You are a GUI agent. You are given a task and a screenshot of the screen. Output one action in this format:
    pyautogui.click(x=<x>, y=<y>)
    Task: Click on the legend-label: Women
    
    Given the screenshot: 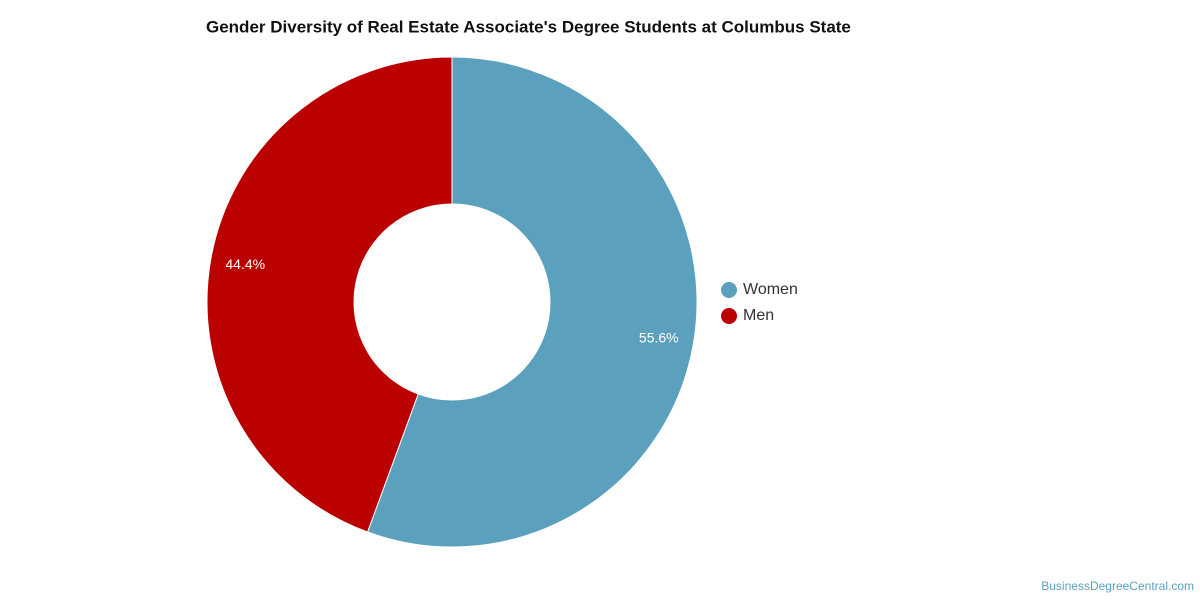 What is the action you would take?
    pyautogui.click(x=770, y=289)
    